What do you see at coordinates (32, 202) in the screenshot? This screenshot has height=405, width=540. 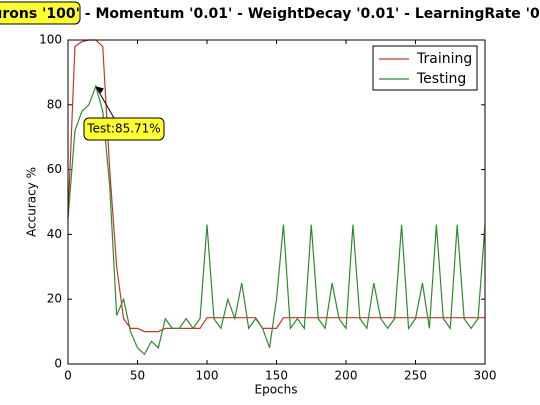 I see `y-axis-label: Accuracy %` at bounding box center [32, 202].